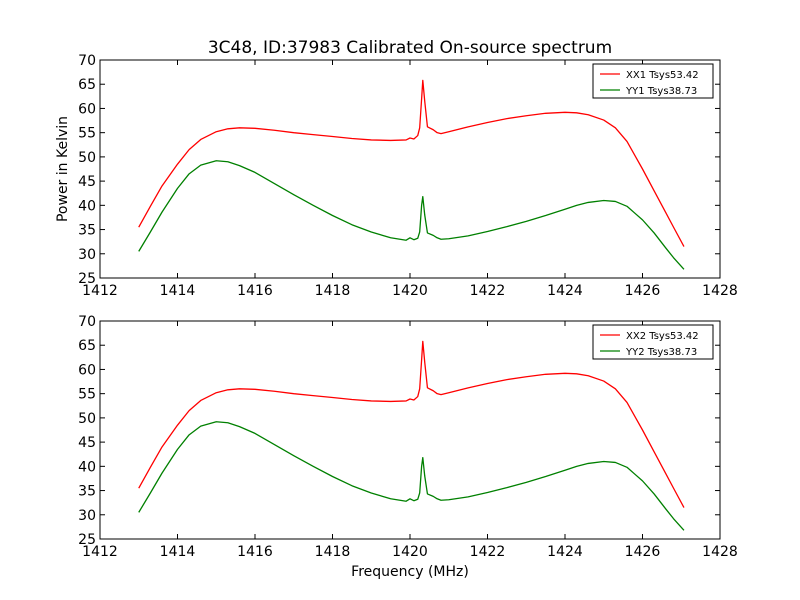  What do you see at coordinates (661, 91) in the screenshot?
I see `legend-entry: YY1 Tsys38.73` at bounding box center [661, 91].